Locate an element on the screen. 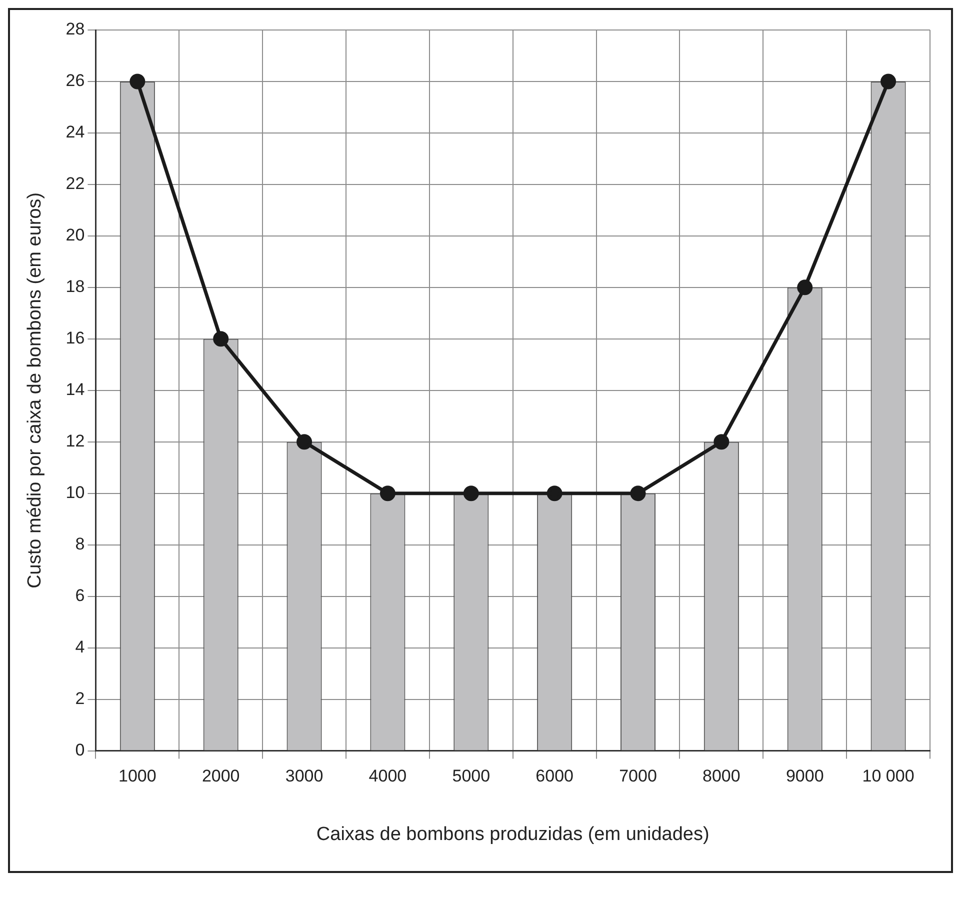  y-tick-label: 2 is located at coordinates (80, 698).